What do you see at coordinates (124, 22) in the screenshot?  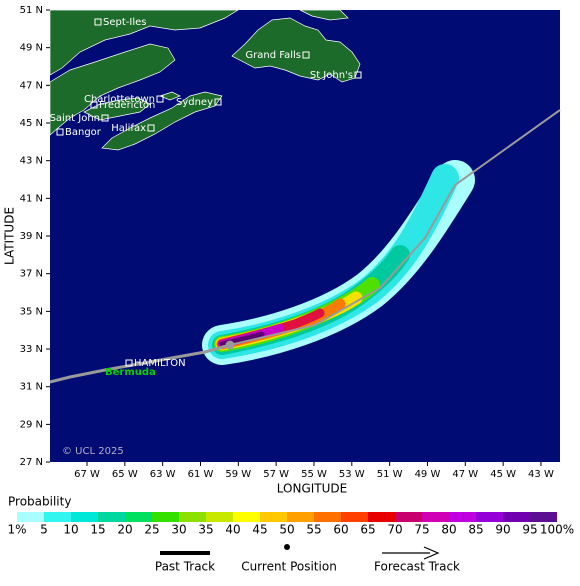 I see `place-label: Sept-Iles` at bounding box center [124, 22].